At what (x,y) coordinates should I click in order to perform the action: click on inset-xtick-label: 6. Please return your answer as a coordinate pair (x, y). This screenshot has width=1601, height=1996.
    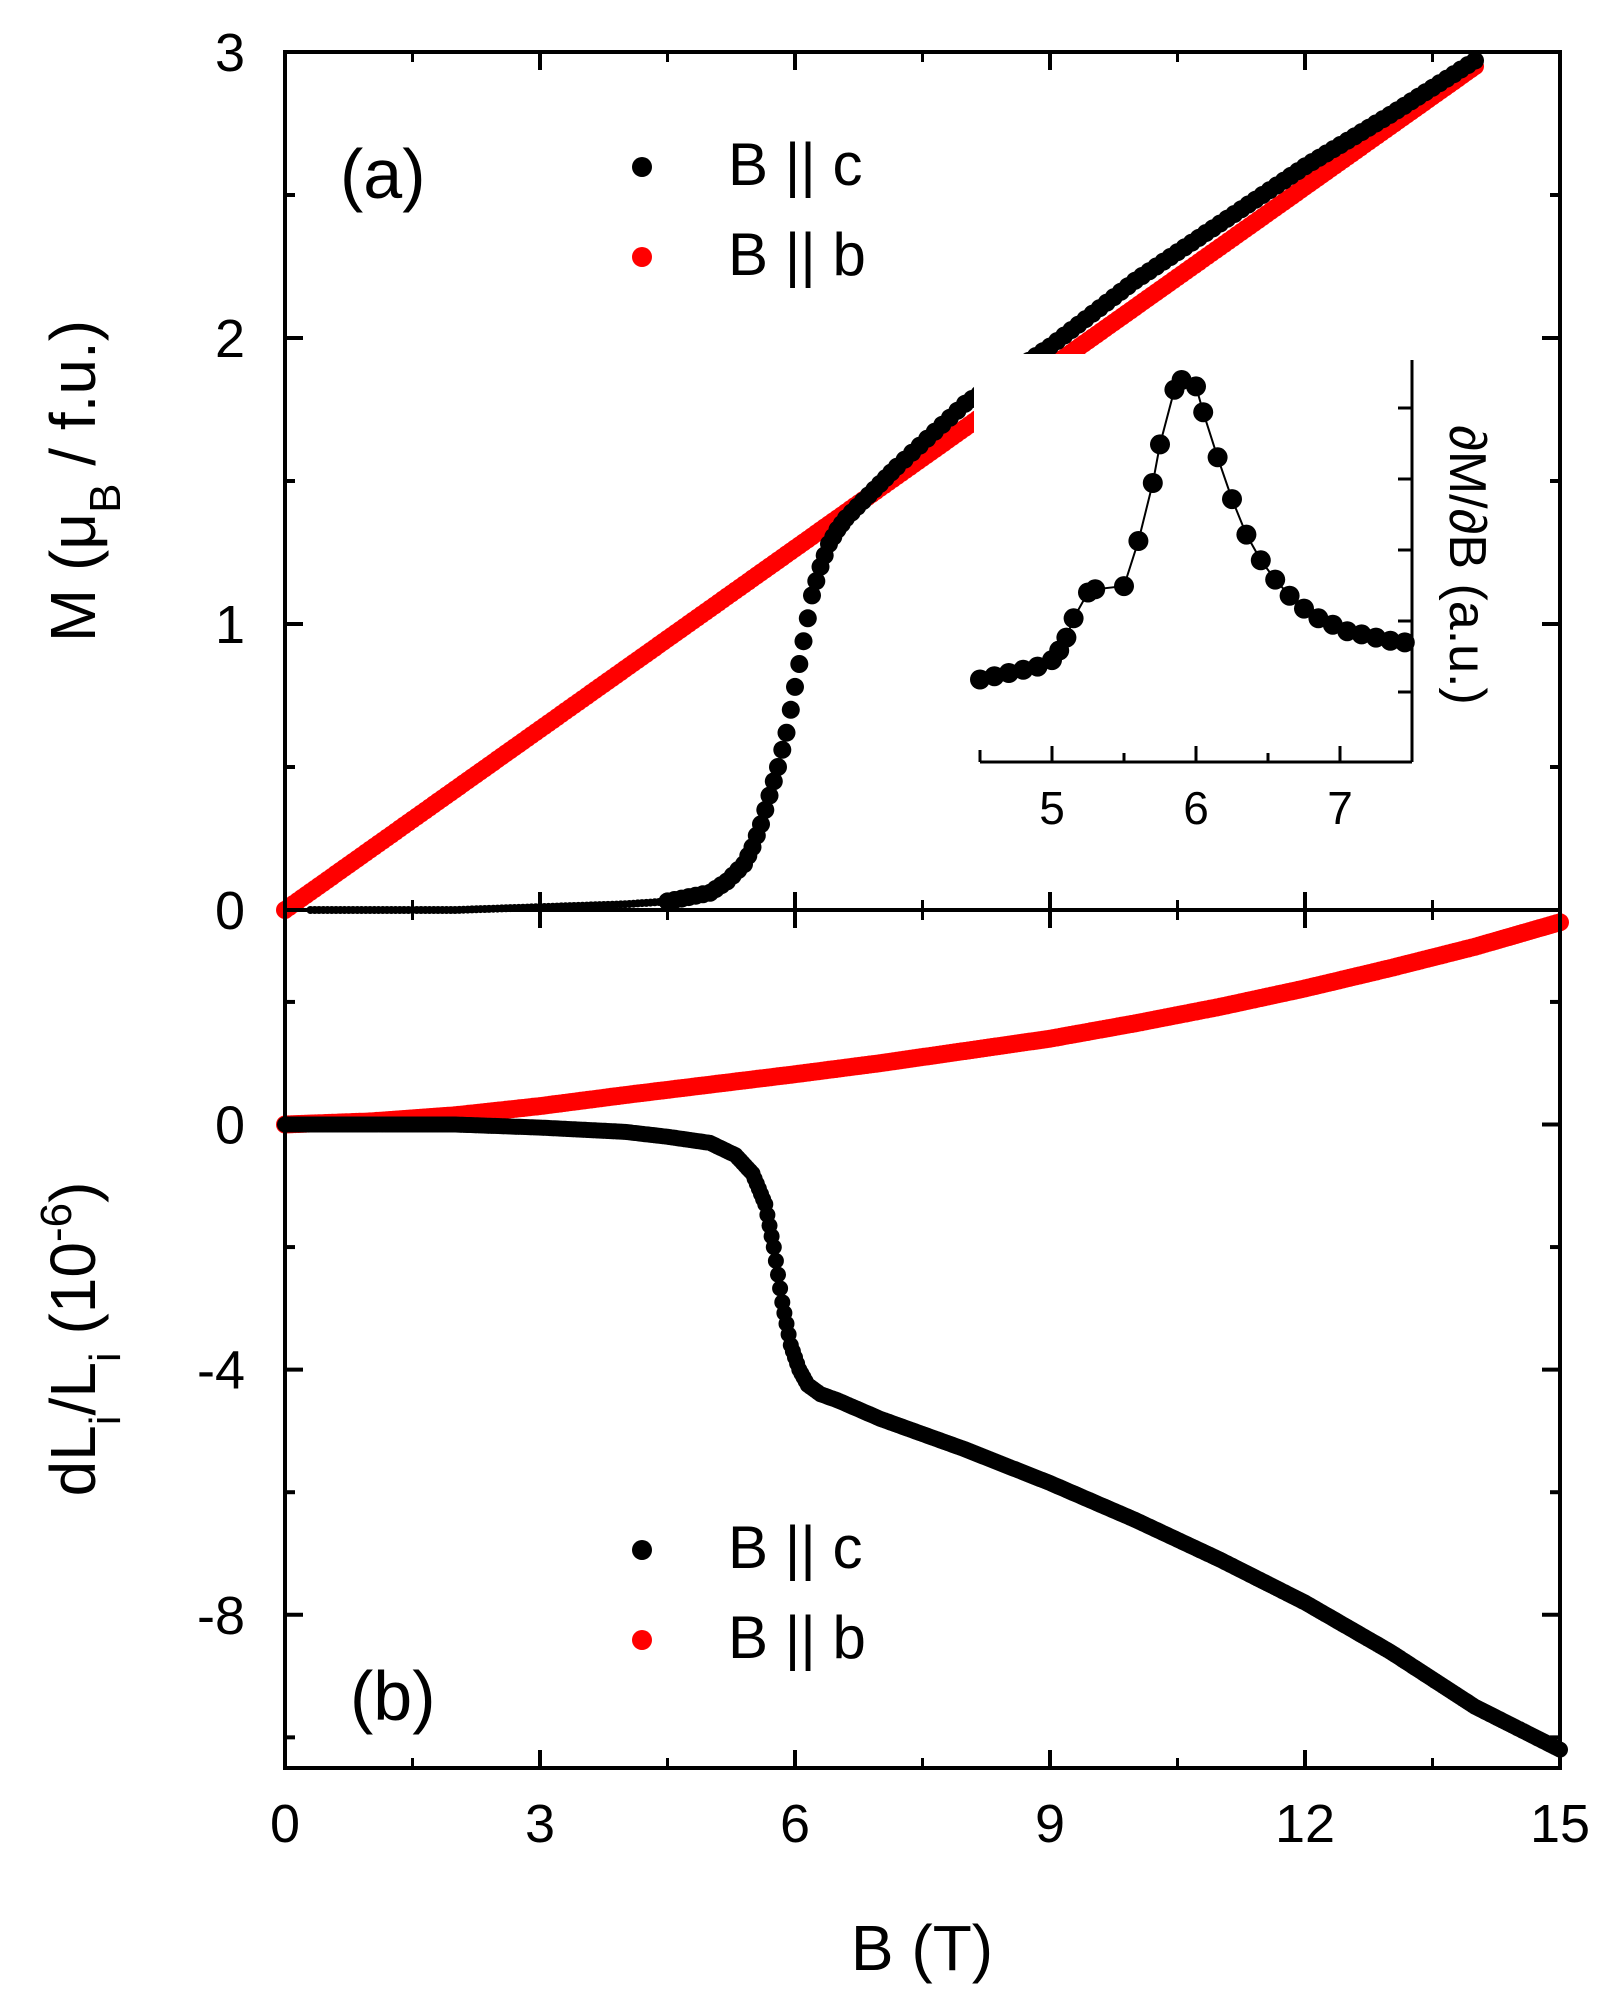
    Looking at the image, I should click on (1196, 808).